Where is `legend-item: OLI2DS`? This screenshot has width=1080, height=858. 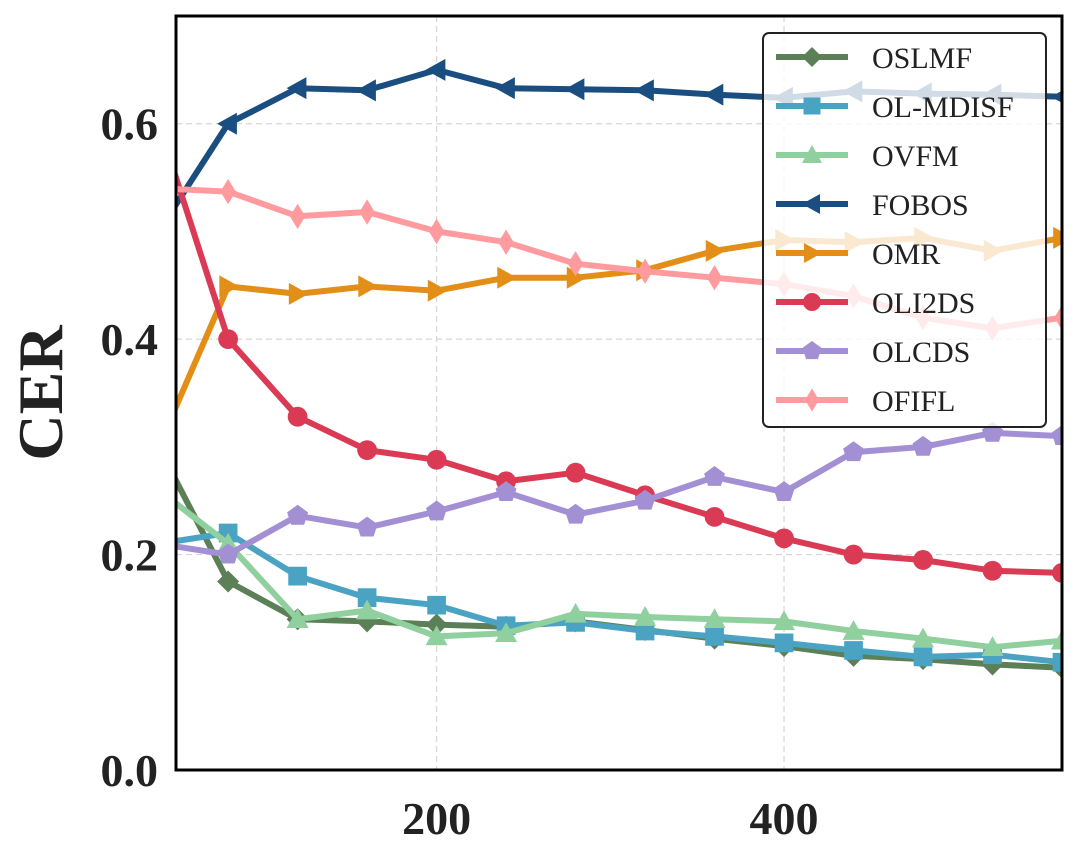
legend-item: OLI2DS is located at coordinates (875, 303).